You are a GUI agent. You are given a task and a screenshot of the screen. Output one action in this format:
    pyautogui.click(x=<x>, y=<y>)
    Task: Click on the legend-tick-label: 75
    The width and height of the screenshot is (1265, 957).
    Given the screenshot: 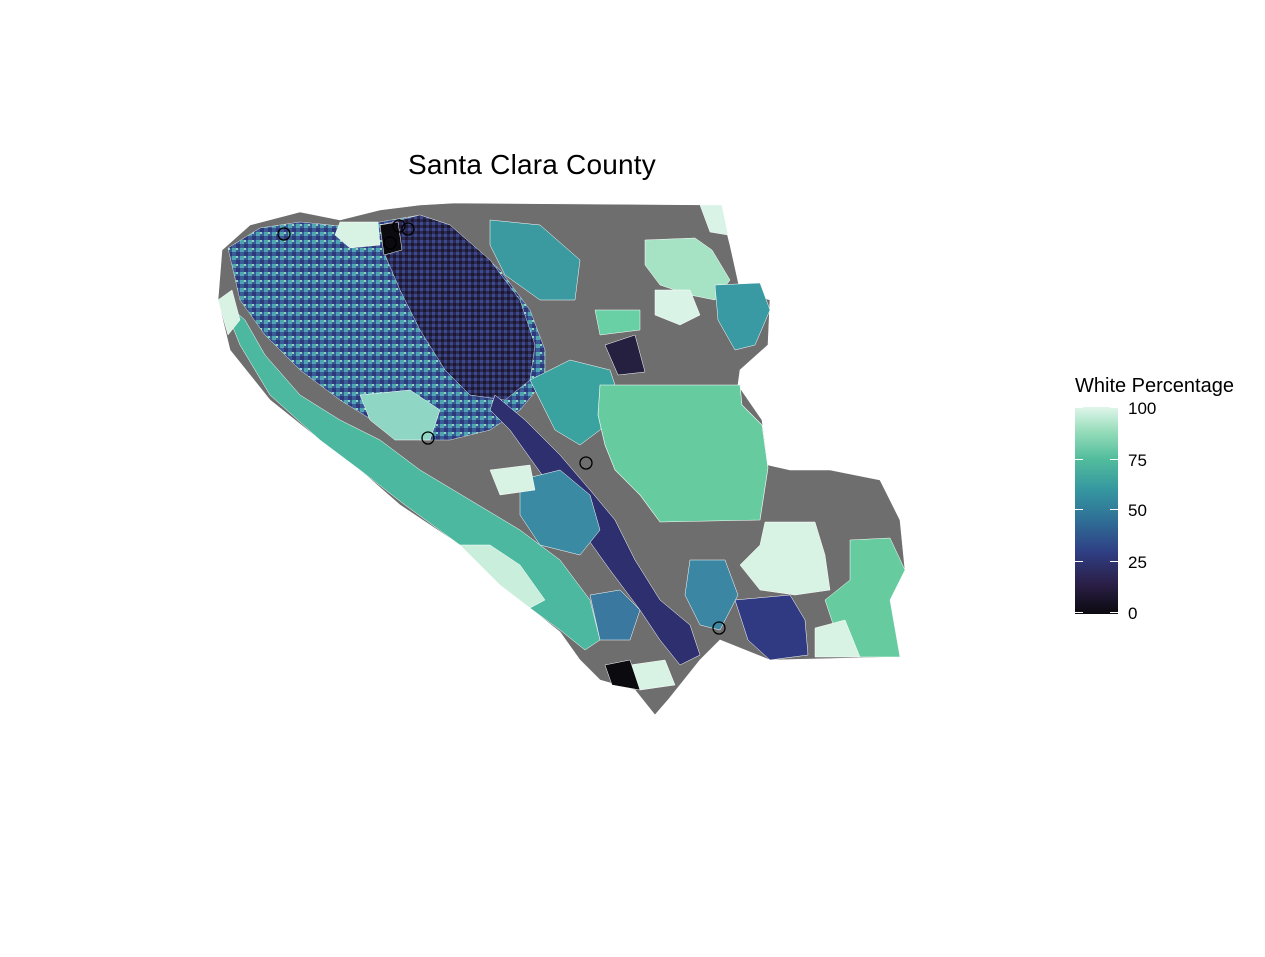 What is the action you would take?
    pyautogui.click(x=1137, y=460)
    